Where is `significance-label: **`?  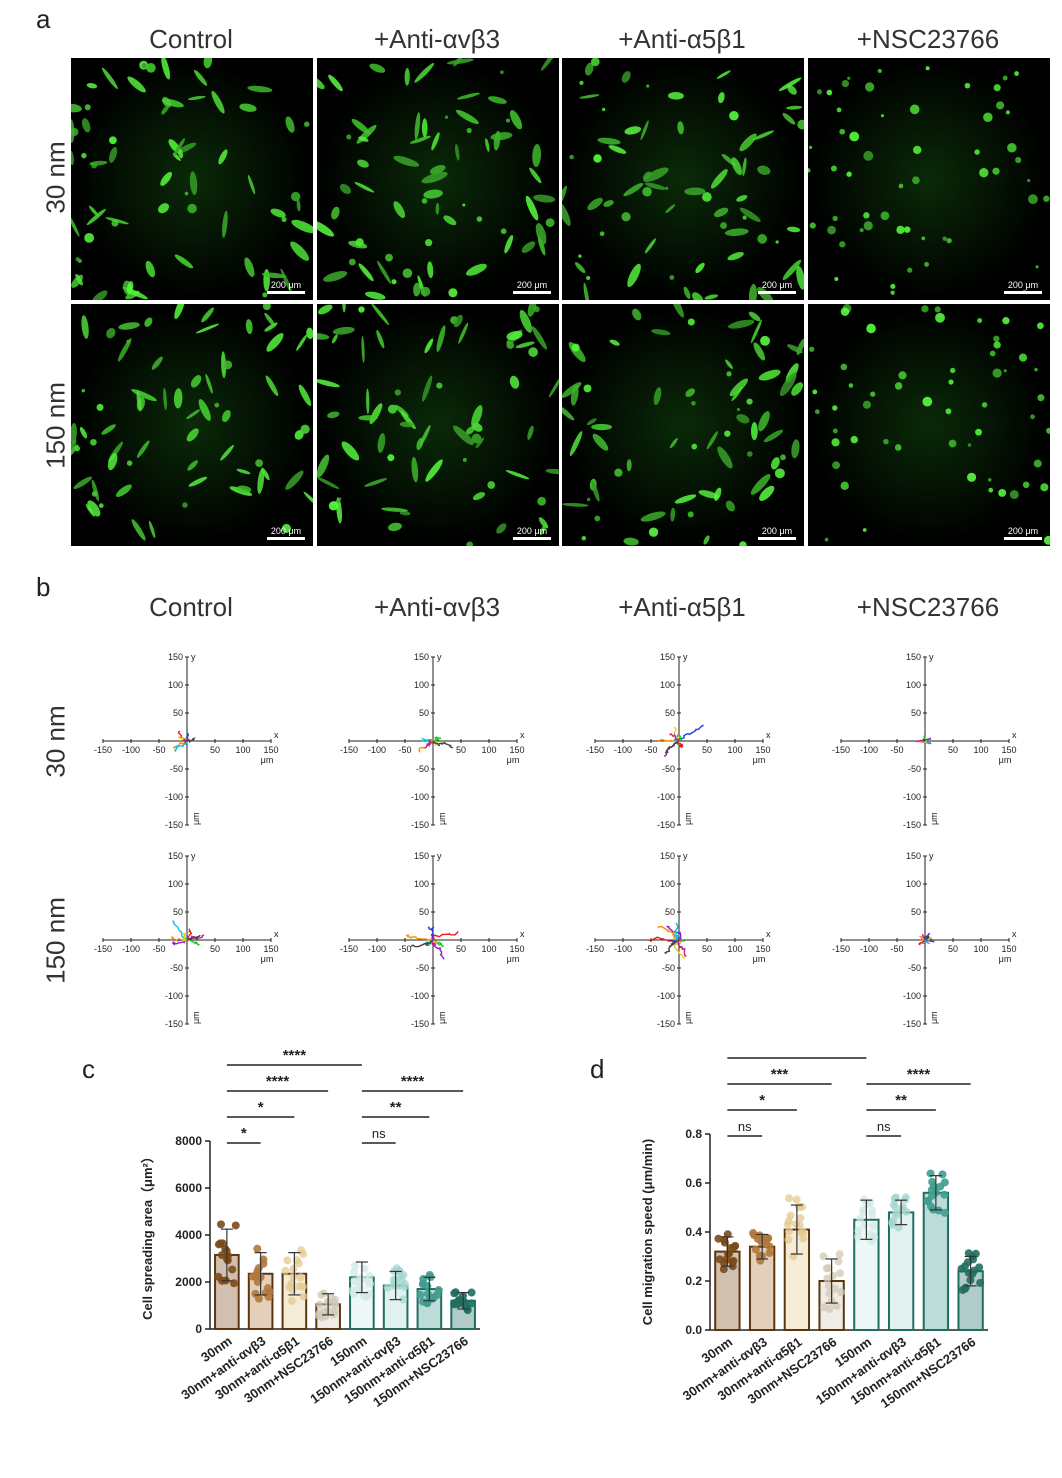
significance-label: ** is located at coordinates (396, 1107).